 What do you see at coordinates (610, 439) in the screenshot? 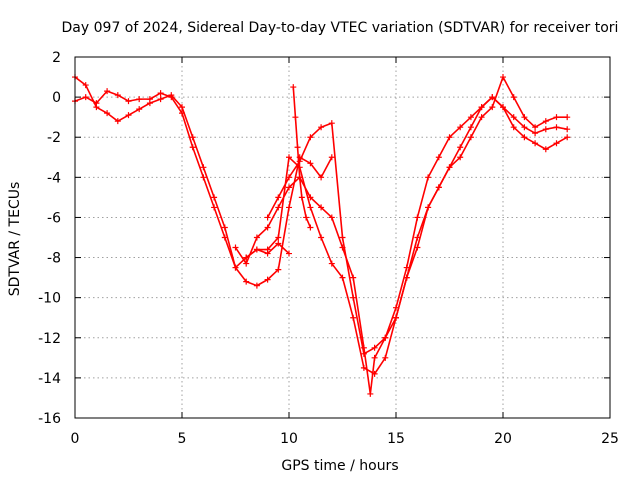
I see `x-tick-label: 25` at bounding box center [610, 439].